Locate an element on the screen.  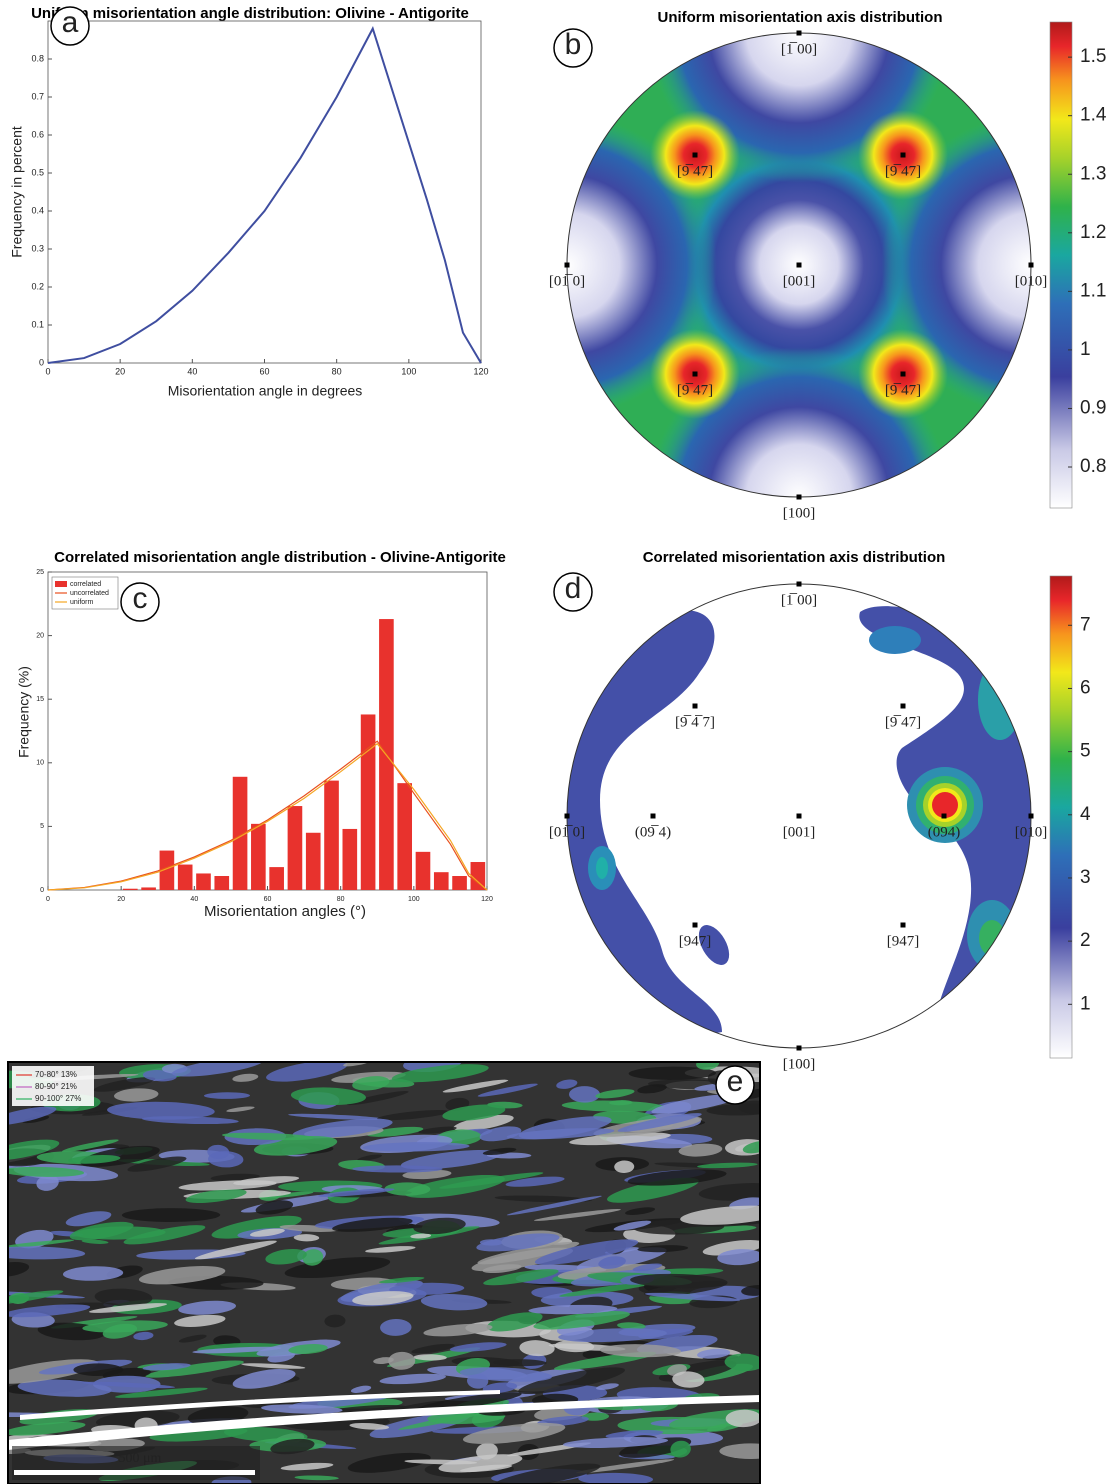
colorbar-tick-label: 2 is located at coordinates (1085, 940).